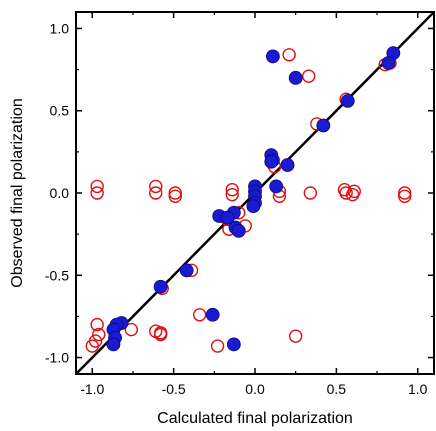 Image resolution: width=436 pixels, height=431 pixels. What do you see at coordinates (255, 418) in the screenshot?
I see `x-axis-title: Calculated final polarization` at bounding box center [255, 418].